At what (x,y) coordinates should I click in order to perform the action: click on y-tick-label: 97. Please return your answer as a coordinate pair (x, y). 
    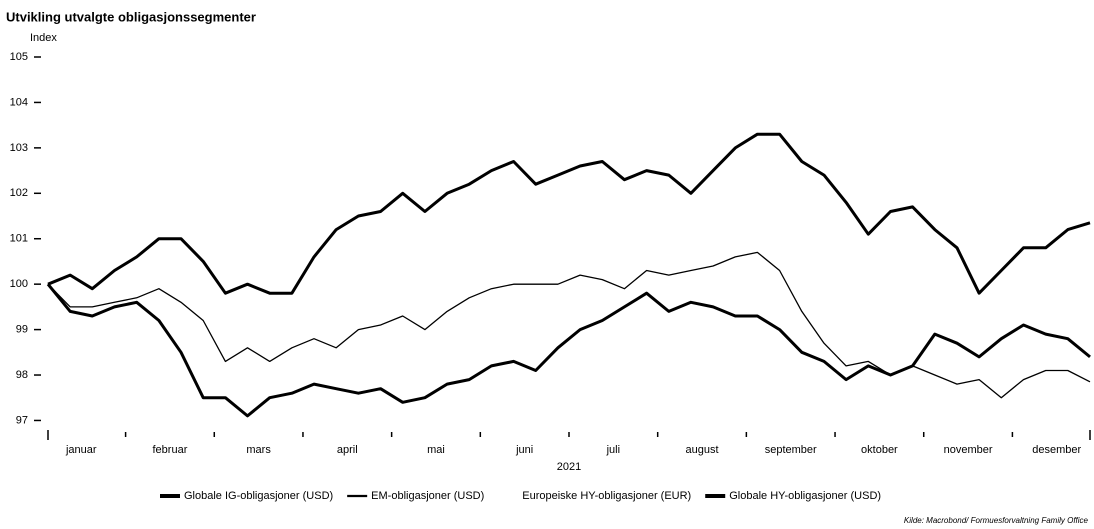
    Looking at the image, I should click on (22, 420).